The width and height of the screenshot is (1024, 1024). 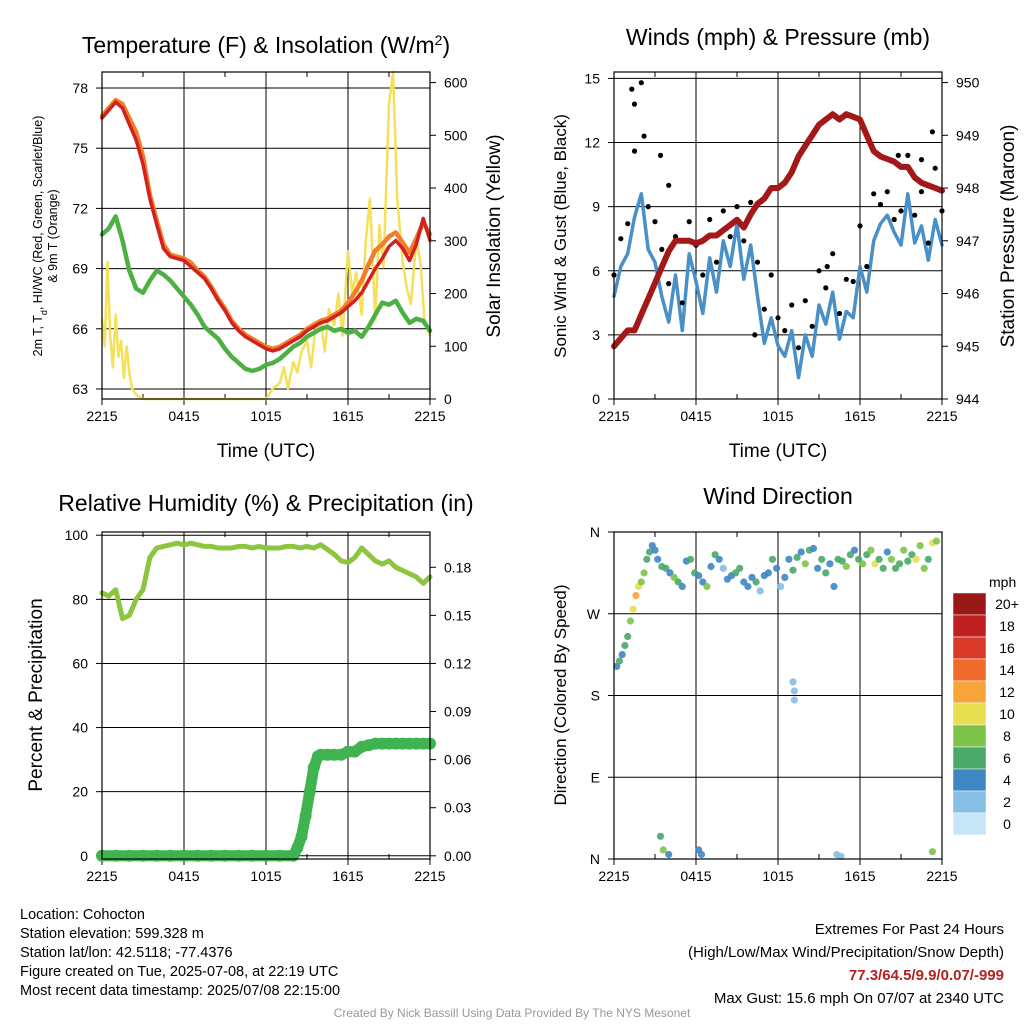 I want to click on y-tick-label: S, so click(x=595, y=696).